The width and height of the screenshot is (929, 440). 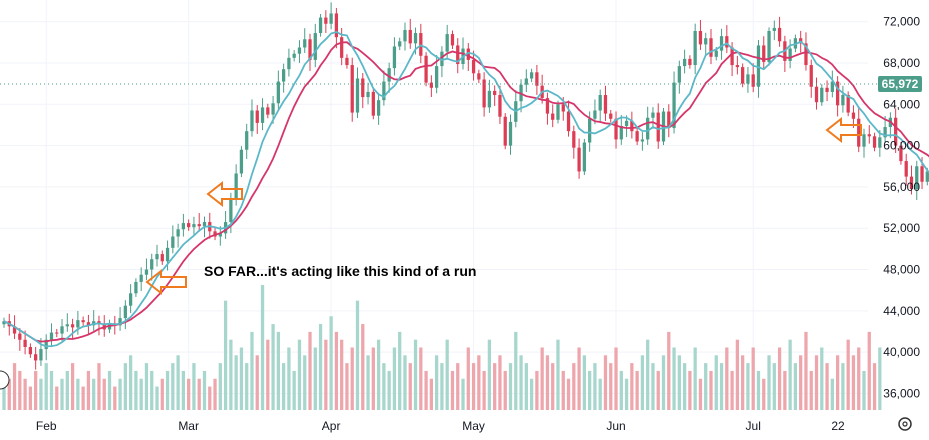 What do you see at coordinates (901, 63) in the screenshot?
I see `y-tick-label: 68,000` at bounding box center [901, 63].